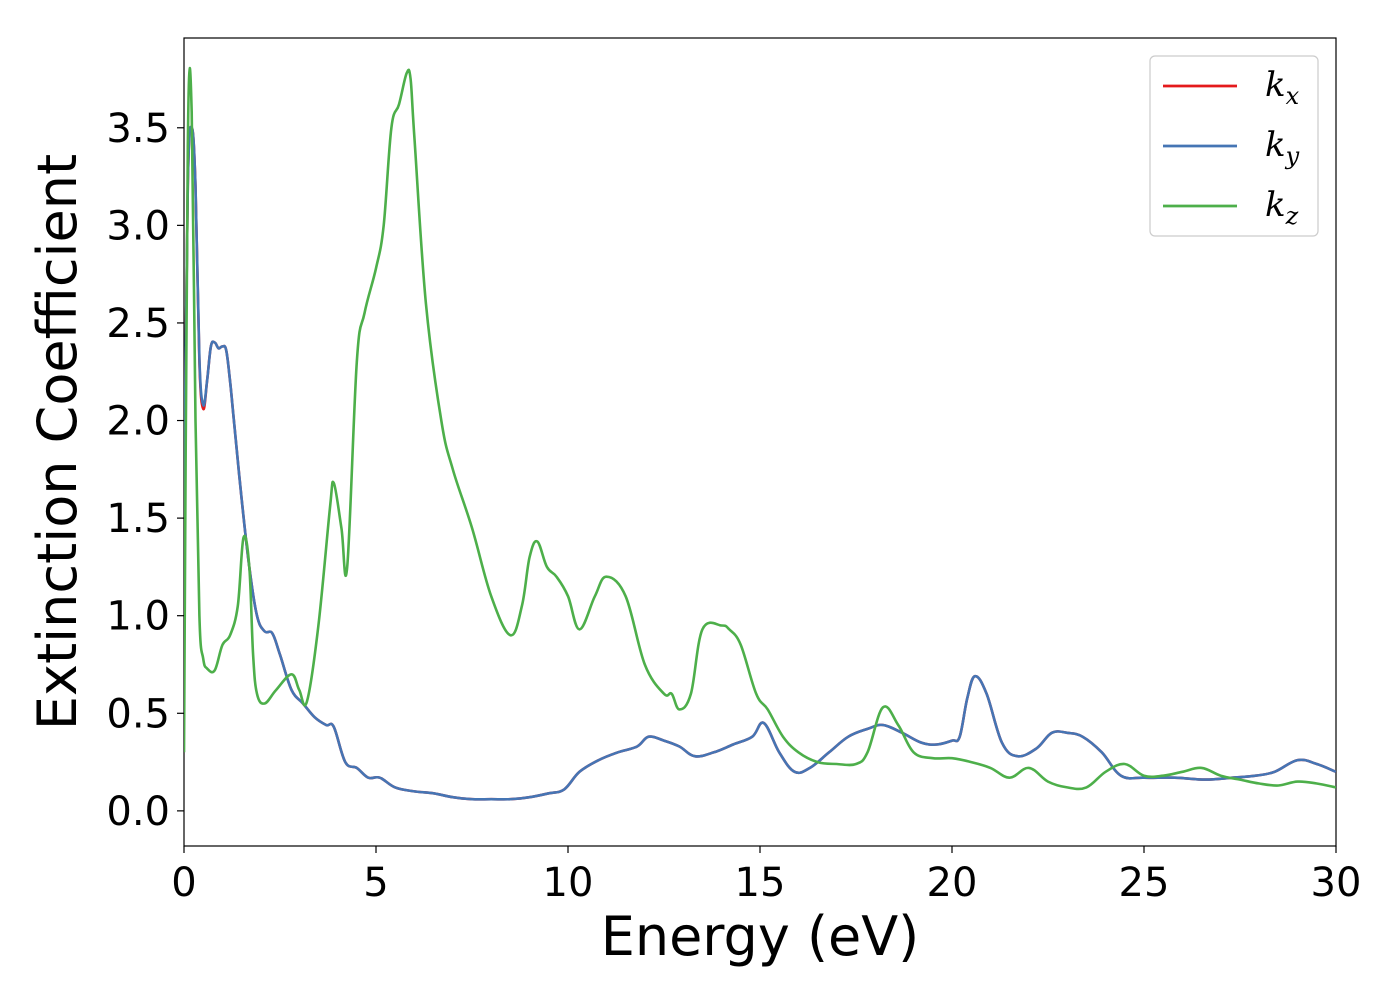 Image resolution: width=1400 pixels, height=1000 pixels. I want to click on x-tick-label: 5, so click(375, 883).